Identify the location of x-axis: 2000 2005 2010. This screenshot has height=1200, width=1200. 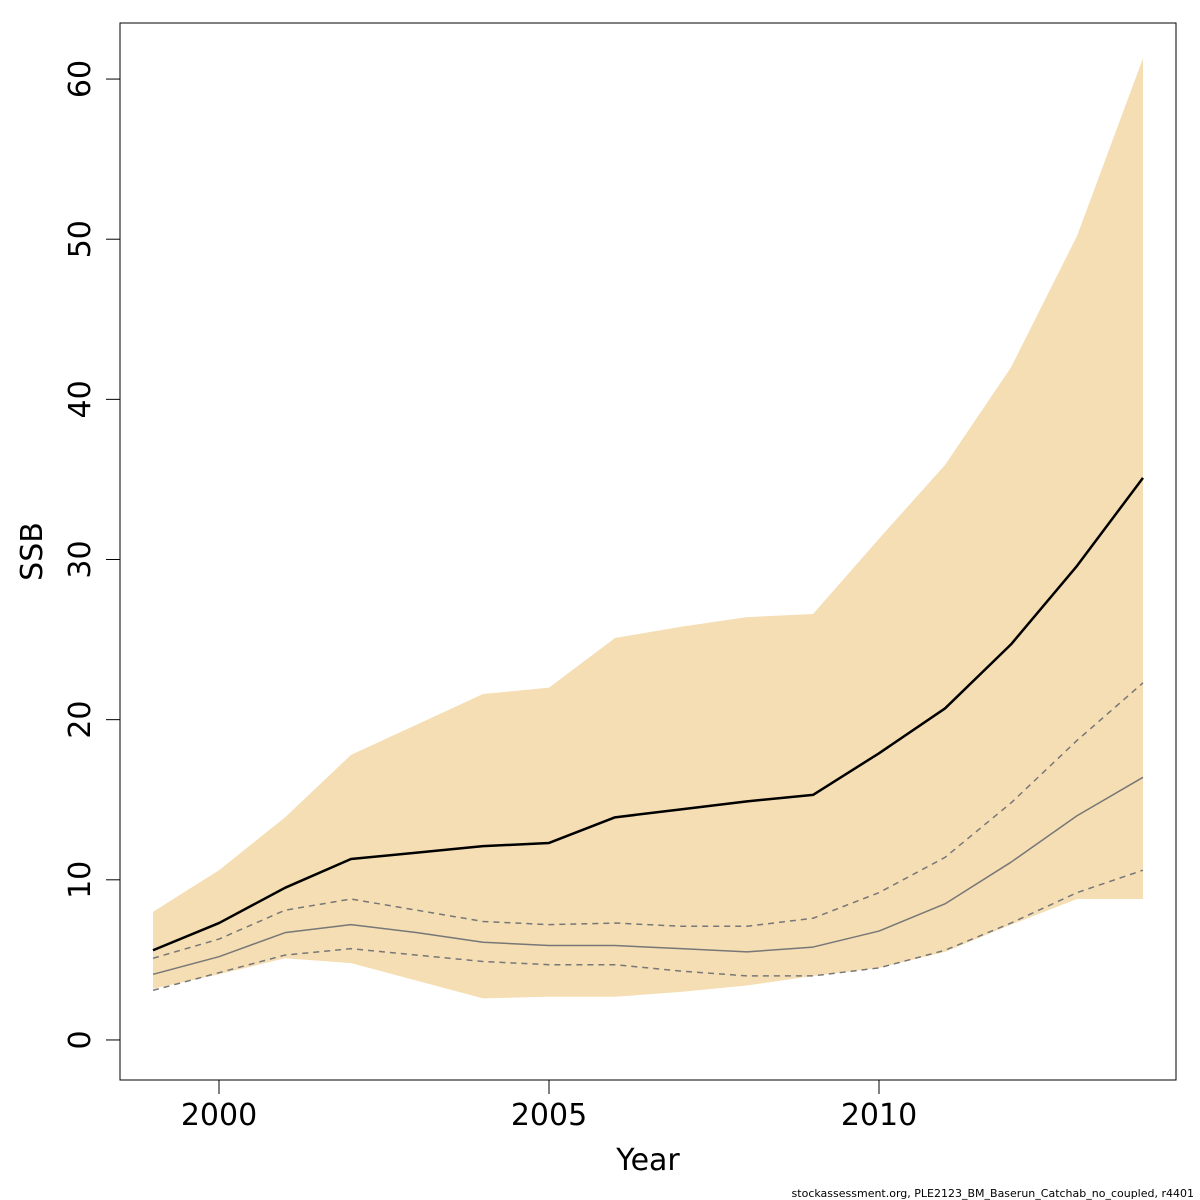
(549, 1106).